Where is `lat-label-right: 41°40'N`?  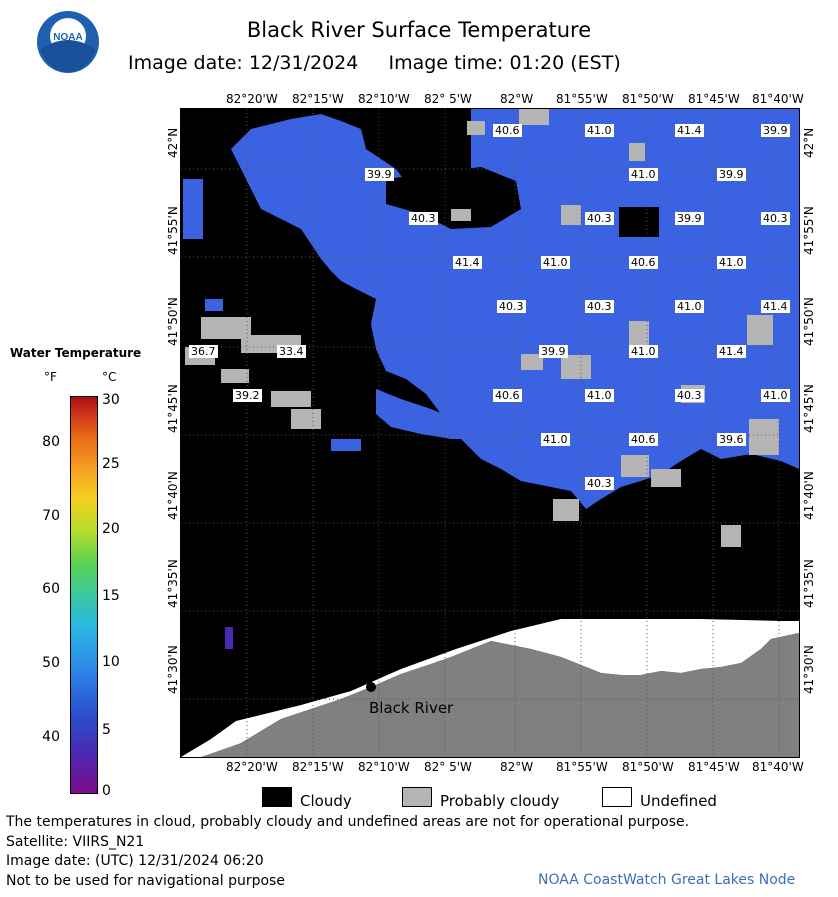 lat-label-right: 41°40'N is located at coordinates (809, 495).